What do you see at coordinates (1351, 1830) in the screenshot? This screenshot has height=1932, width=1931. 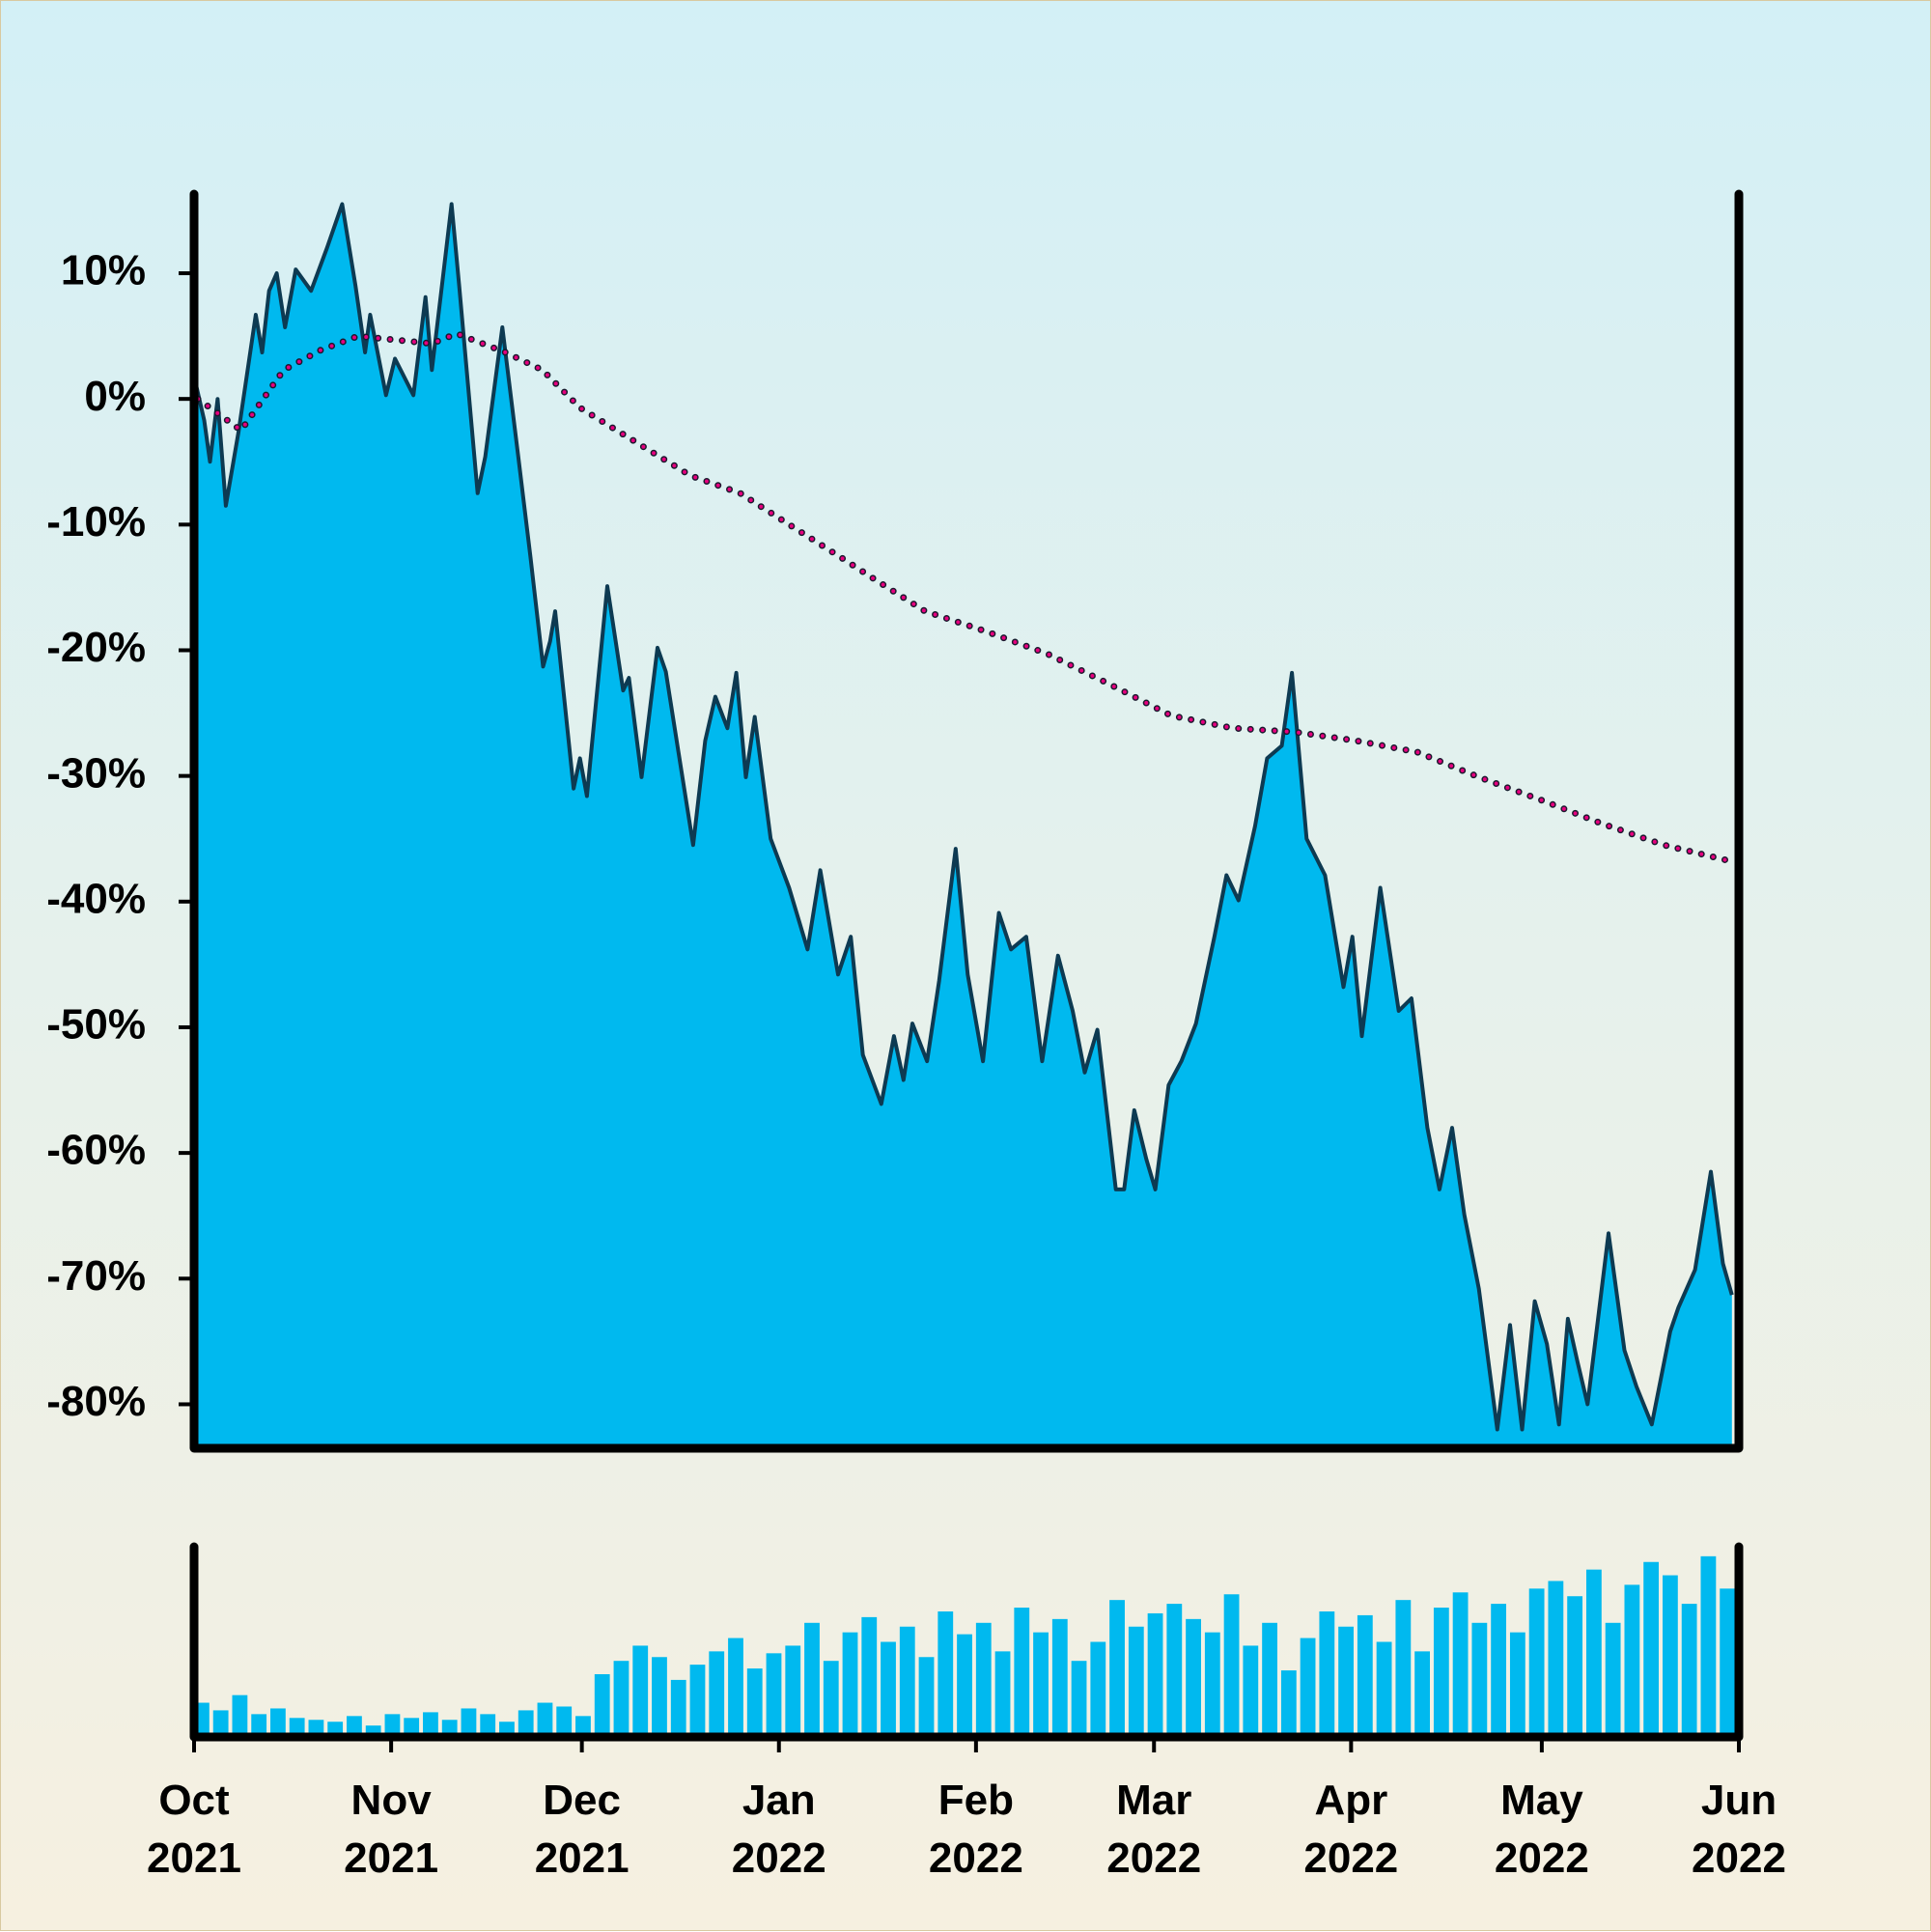 I see `x-tick-label: Apr 2022` at bounding box center [1351, 1830].